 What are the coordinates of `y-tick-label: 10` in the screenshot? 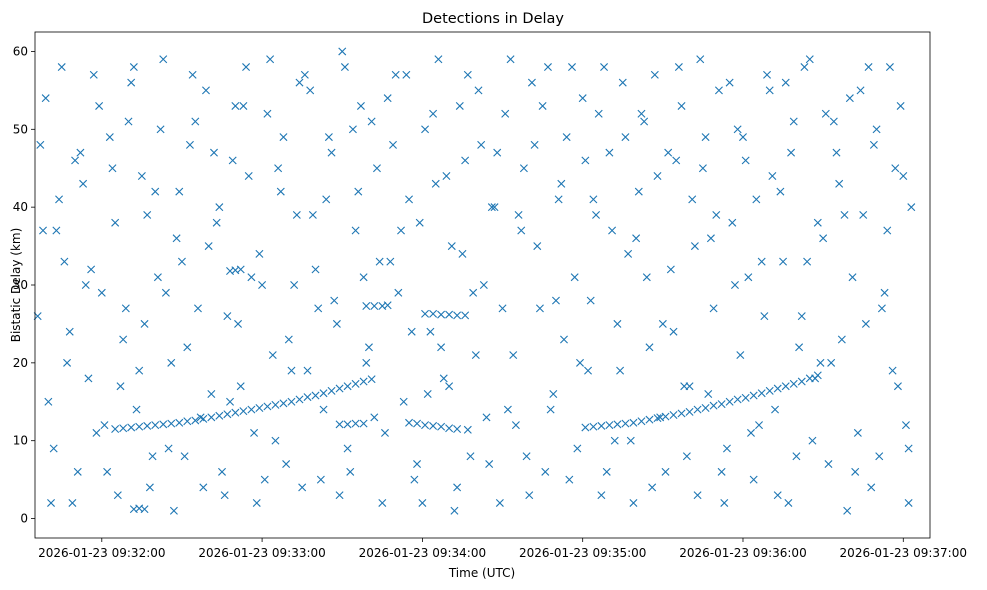 It's located at (20, 441).